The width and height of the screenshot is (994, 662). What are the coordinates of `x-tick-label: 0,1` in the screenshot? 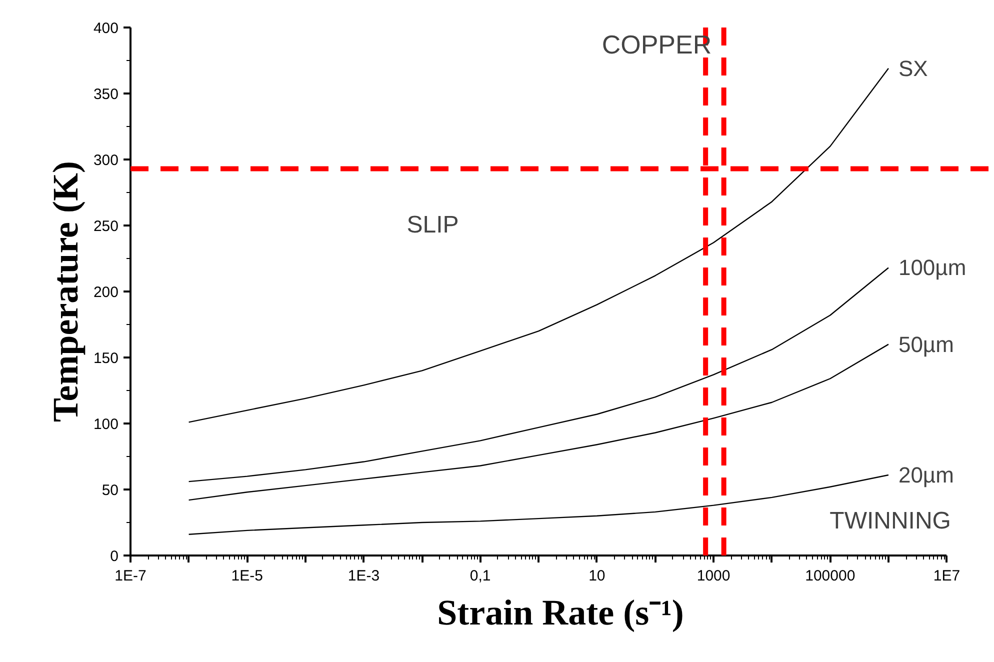 It's located at (480, 576).